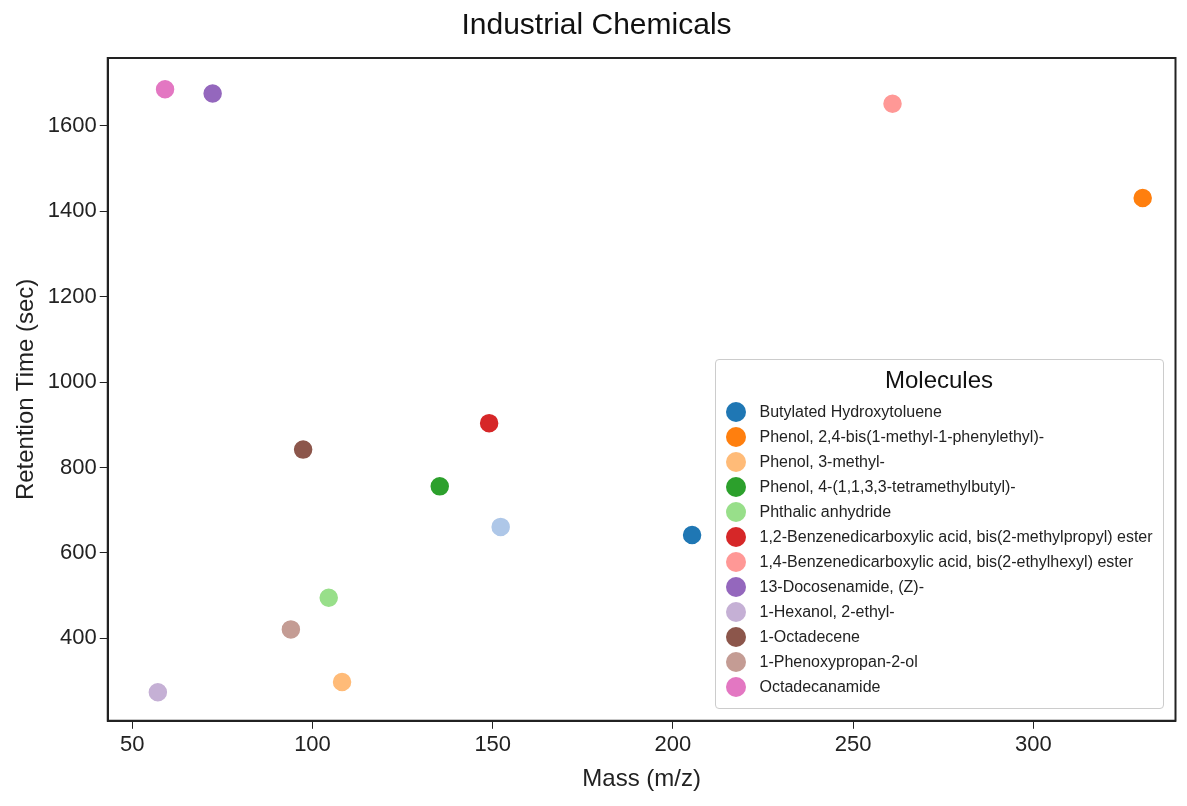  What do you see at coordinates (850, 412) in the screenshot?
I see `legend-label: Butylated Hydroxytoluene` at bounding box center [850, 412].